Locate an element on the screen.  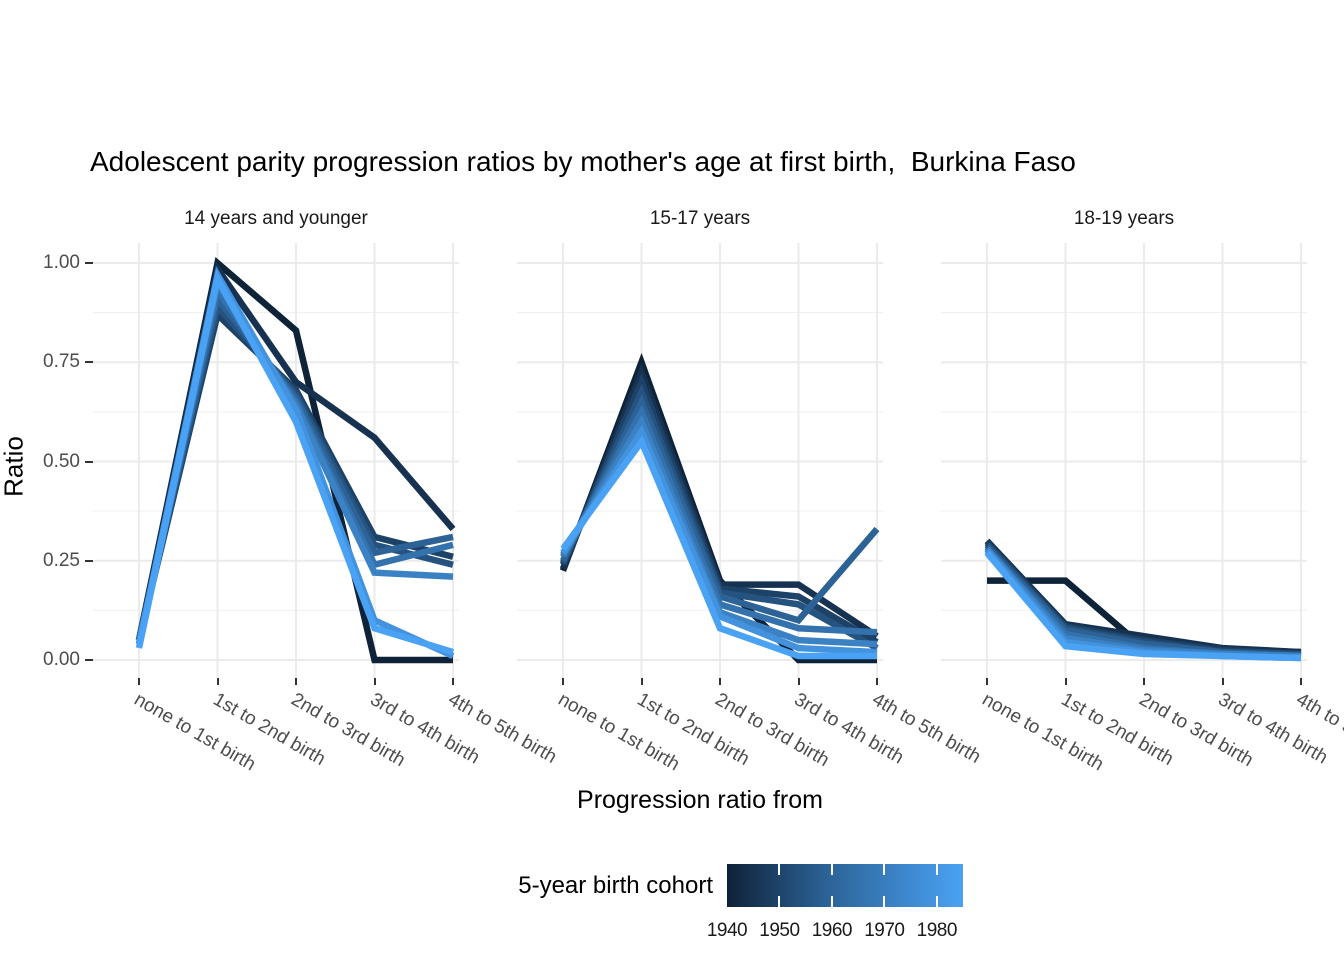
y-tick-label: 1.00 is located at coordinates (61, 262).